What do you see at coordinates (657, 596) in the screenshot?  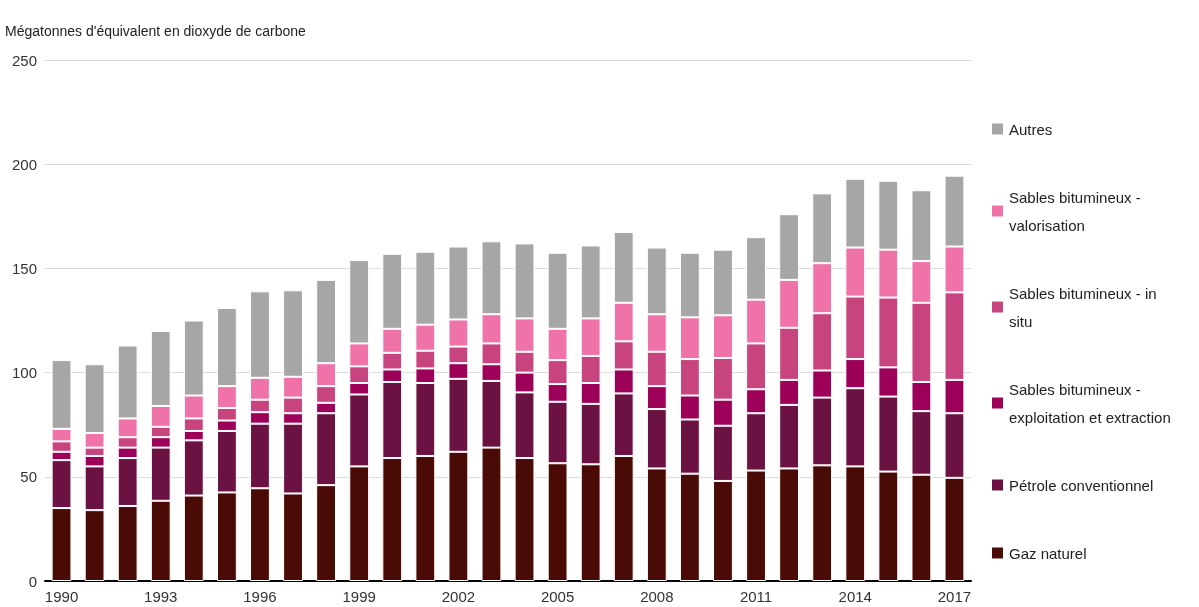 I see `x-tick-label: 2008` at bounding box center [657, 596].